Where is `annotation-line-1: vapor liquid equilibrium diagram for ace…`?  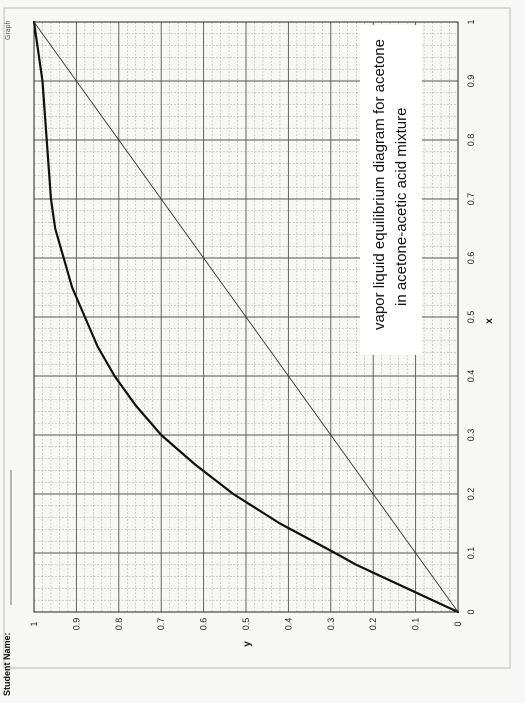 annotation-line-1: vapor liquid equilibrium diagram for ace… is located at coordinates (379, 184).